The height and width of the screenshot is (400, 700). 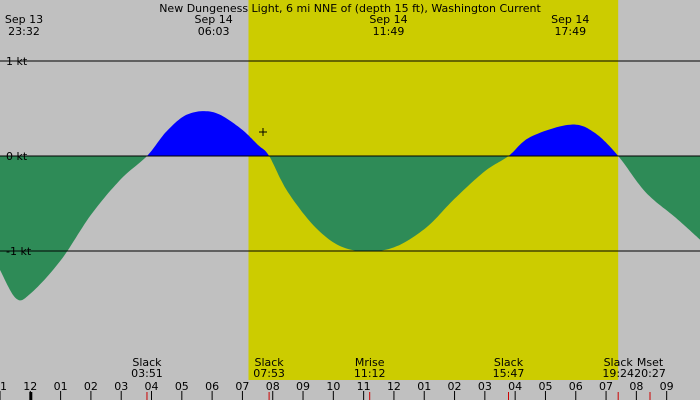 I want to click on midnight-marker, so click(x=31, y=396).